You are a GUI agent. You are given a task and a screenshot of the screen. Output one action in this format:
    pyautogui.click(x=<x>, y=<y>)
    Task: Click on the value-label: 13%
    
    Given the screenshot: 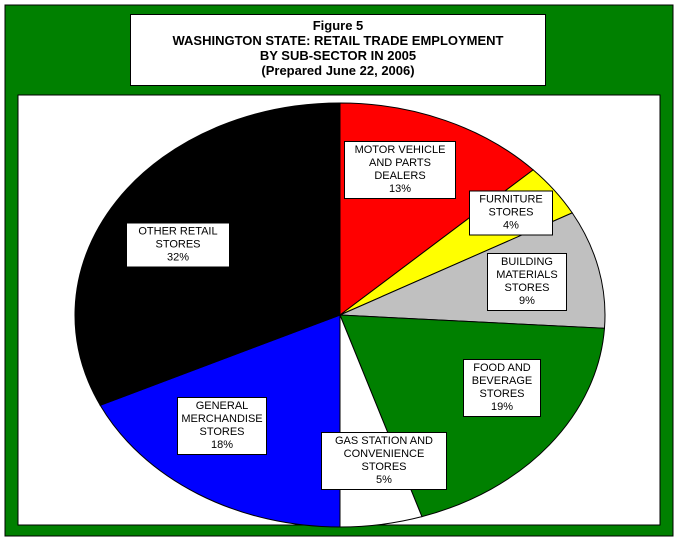 What is the action you would take?
    pyautogui.click(x=400, y=189)
    